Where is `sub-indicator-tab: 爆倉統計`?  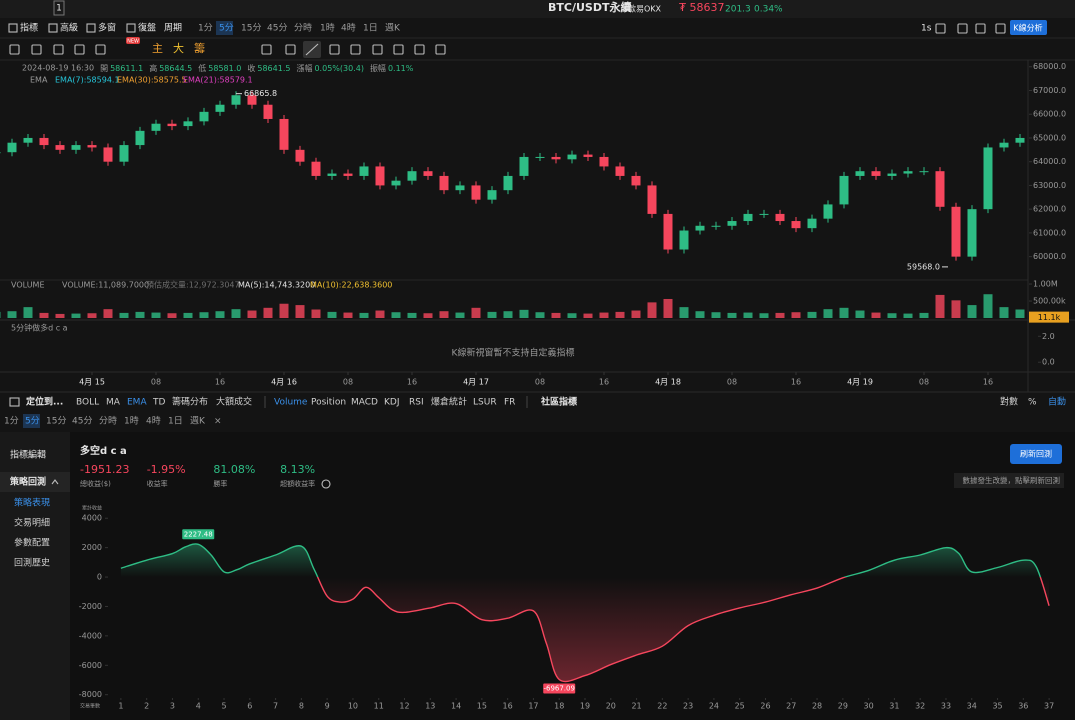 sub-indicator-tab: 爆倉統計 is located at coordinates (449, 402).